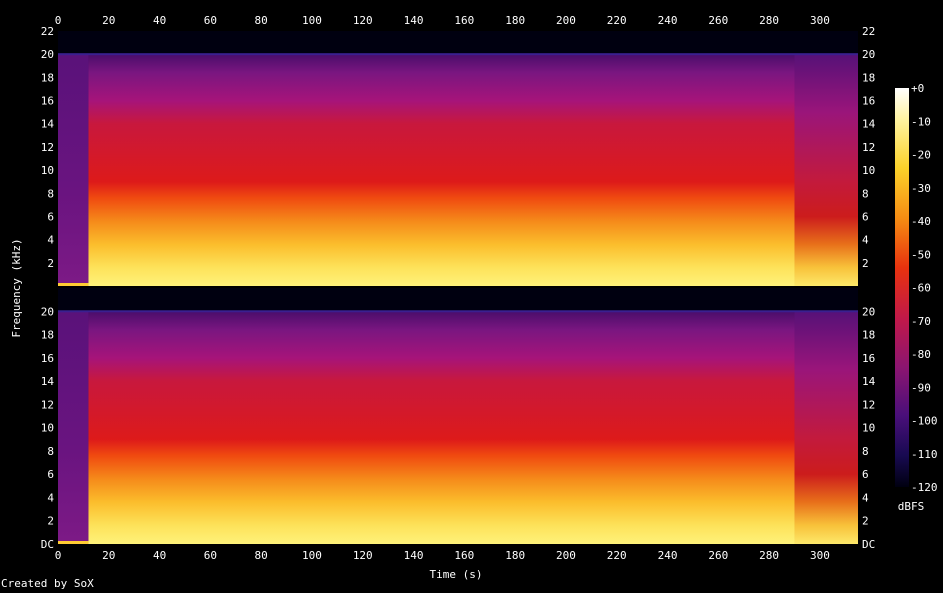  What do you see at coordinates (47, 544) in the screenshot?
I see `y-tick-label-left: DC` at bounding box center [47, 544].